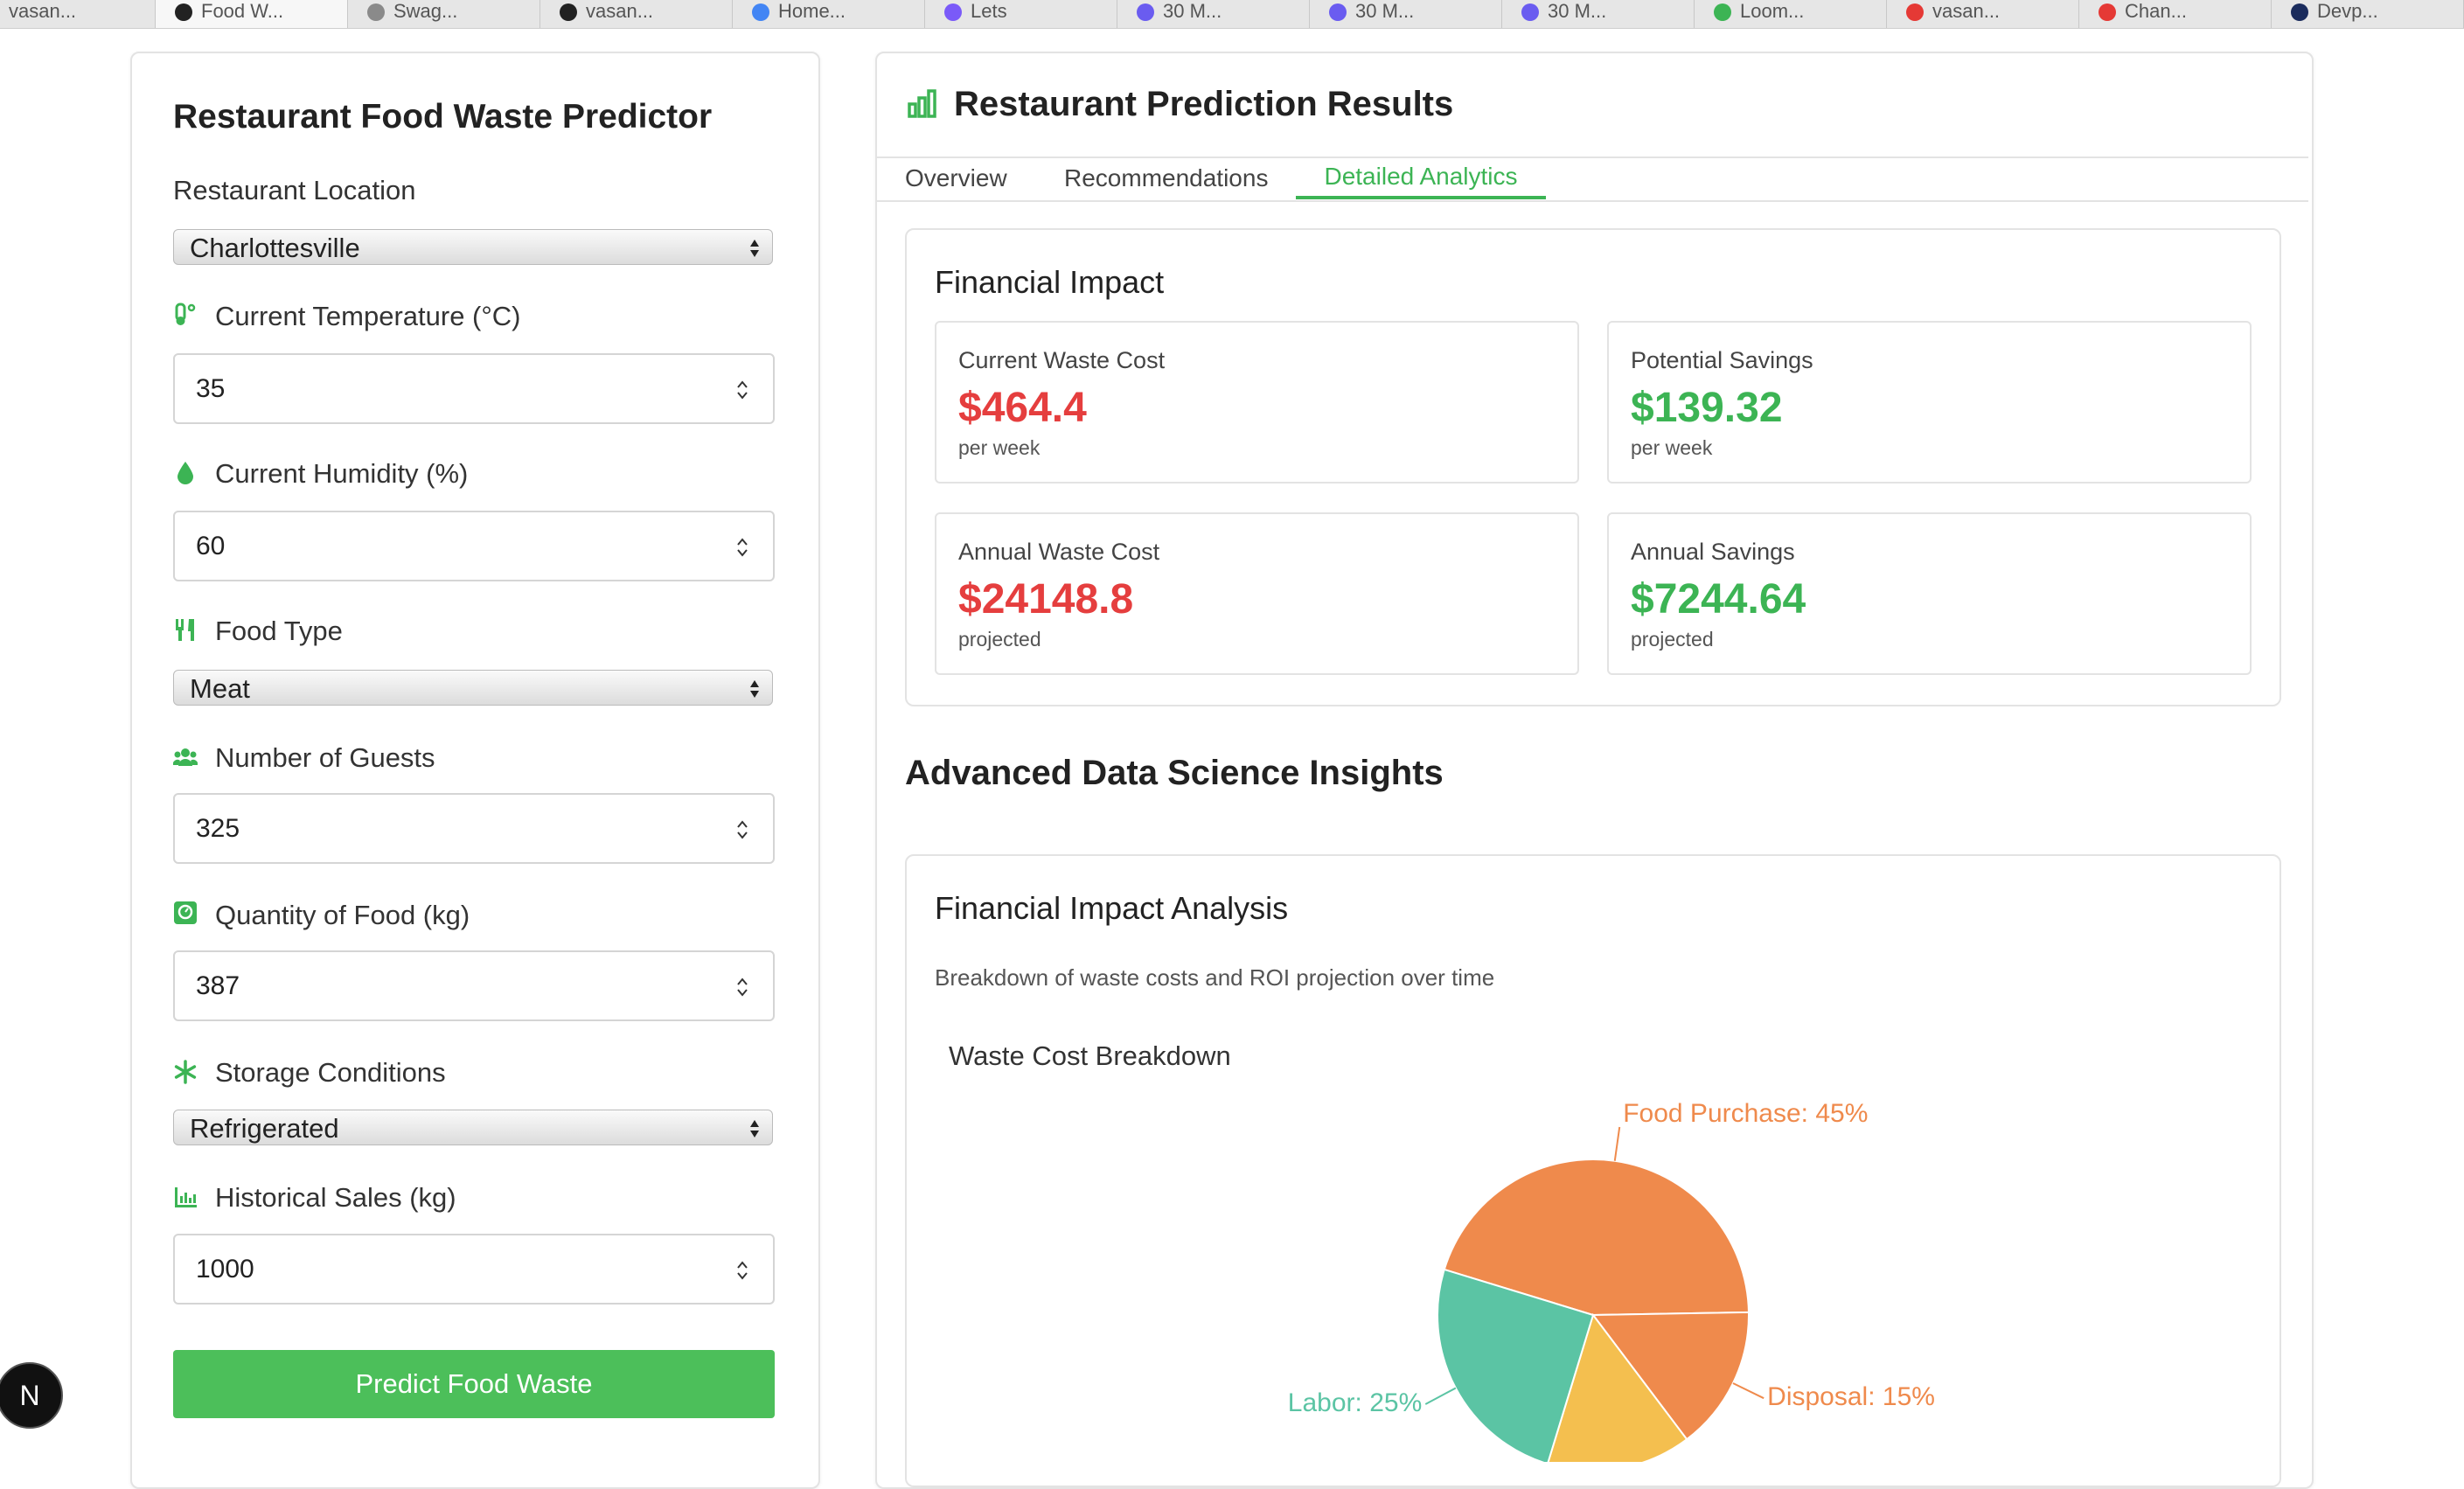  I want to click on number-input: 387, so click(474, 985).